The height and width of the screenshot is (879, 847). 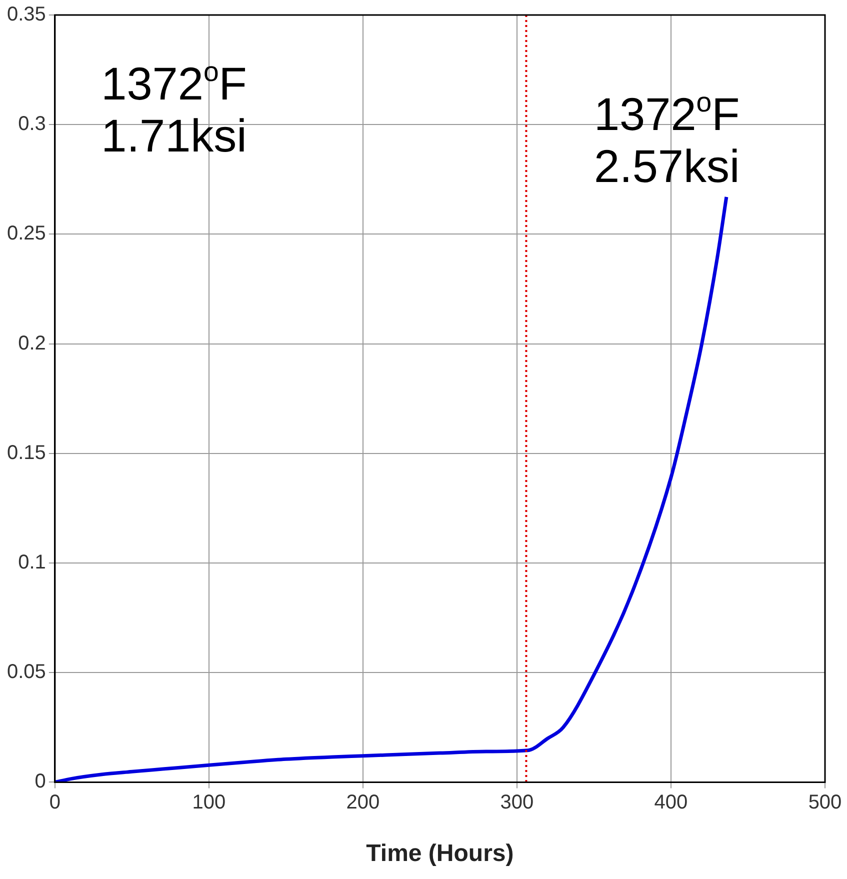 I want to click on x-tick-label: 300, so click(x=517, y=803).